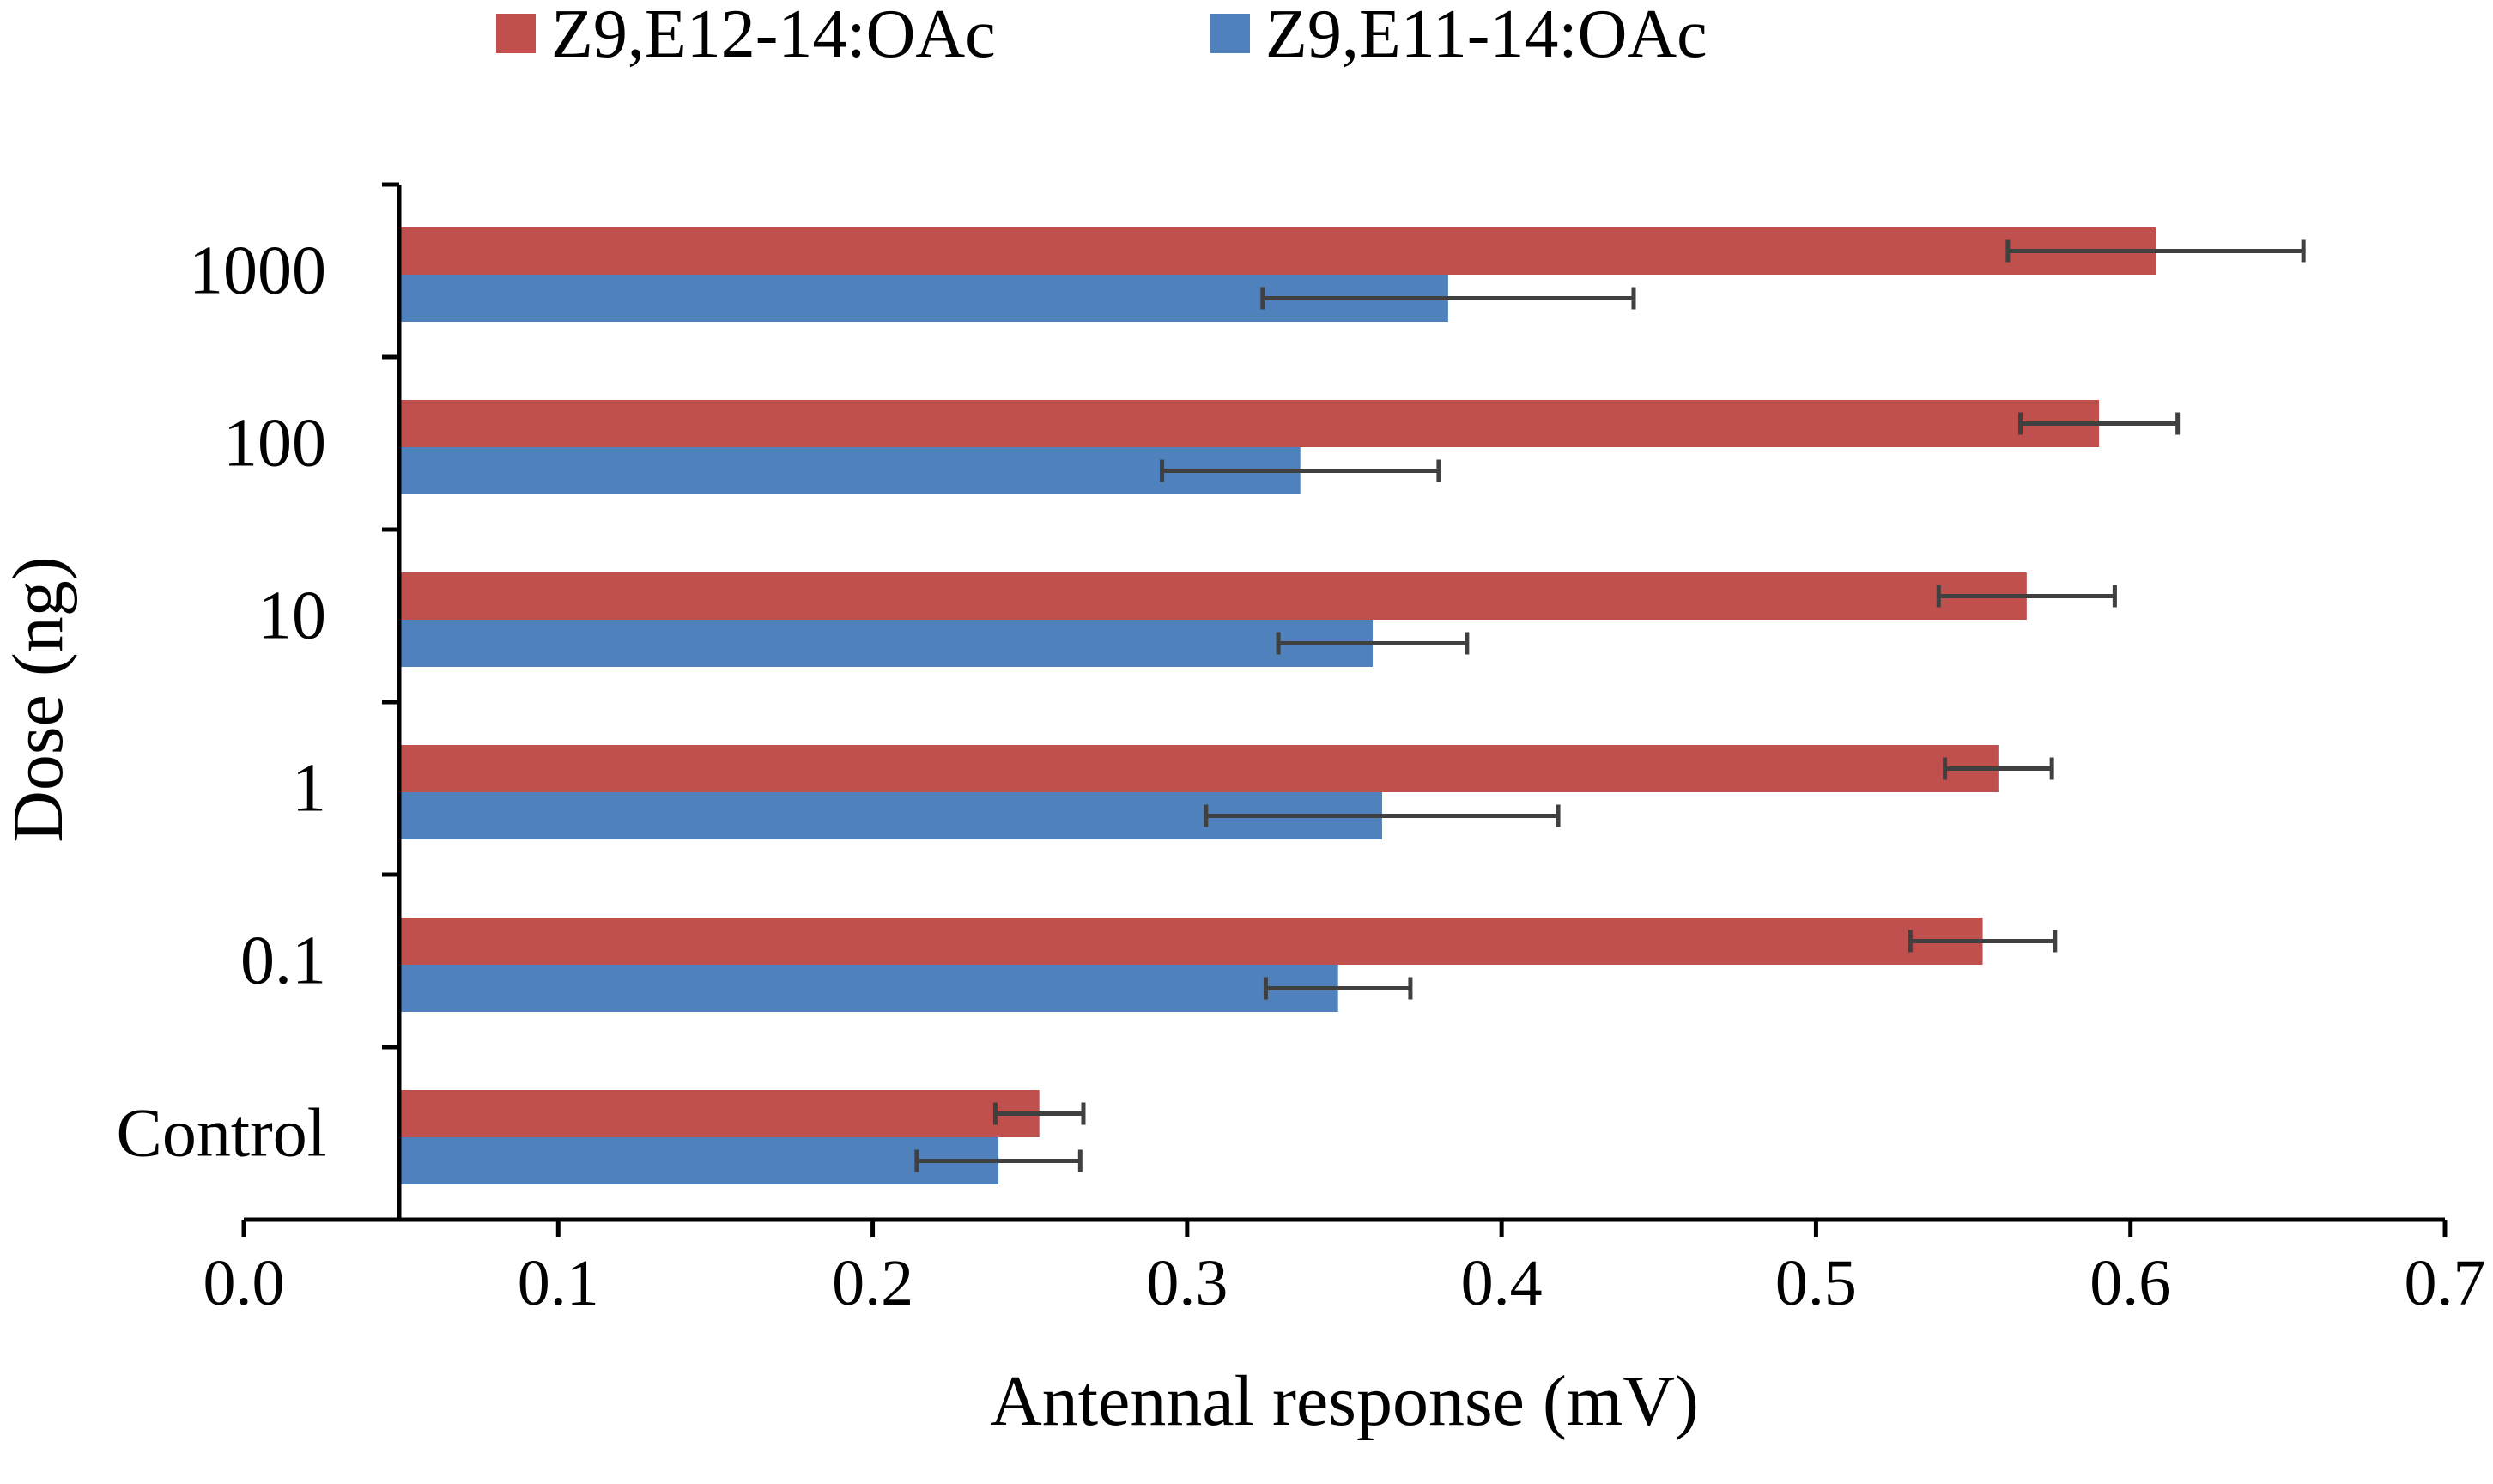 This screenshot has width=2493, height=1484. Describe the element at coordinates (258, 271) in the screenshot. I see `category-label-5: 1000` at that location.